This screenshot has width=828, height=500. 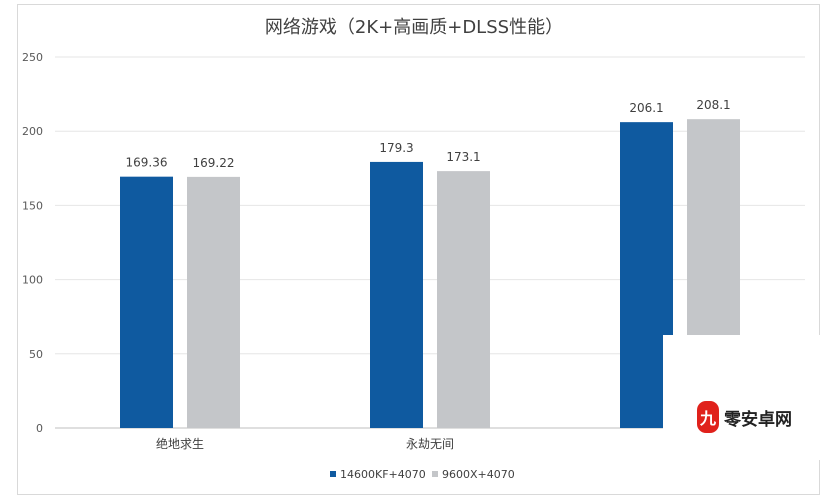 I want to click on data-label: 169.22, so click(x=214, y=163).